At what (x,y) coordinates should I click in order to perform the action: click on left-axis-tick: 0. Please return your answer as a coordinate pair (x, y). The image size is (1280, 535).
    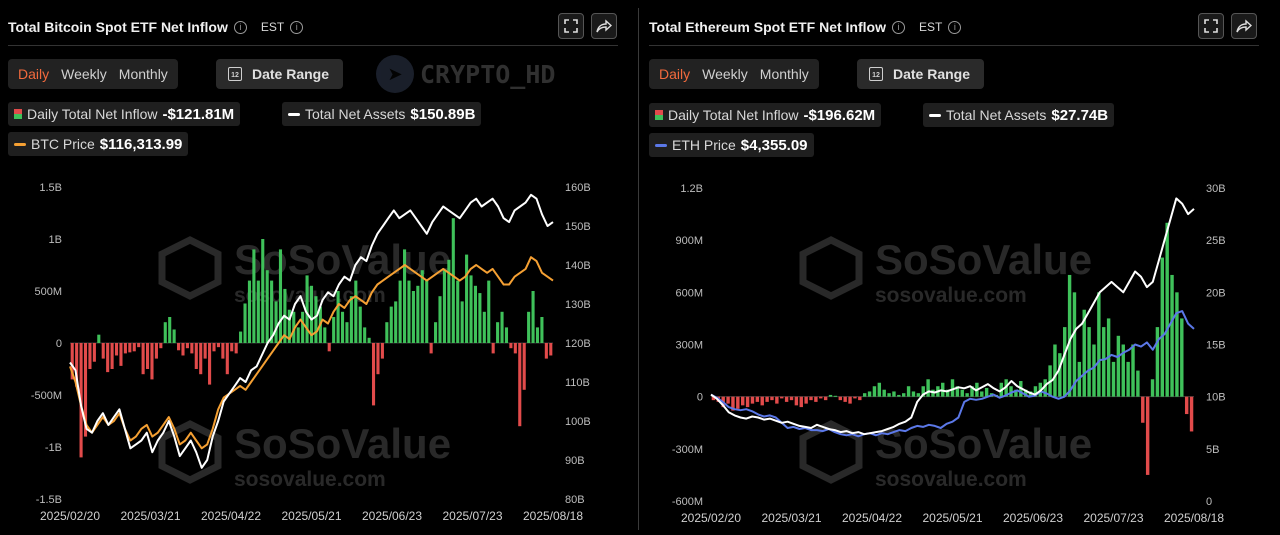
    Looking at the image, I should click on (700, 398).